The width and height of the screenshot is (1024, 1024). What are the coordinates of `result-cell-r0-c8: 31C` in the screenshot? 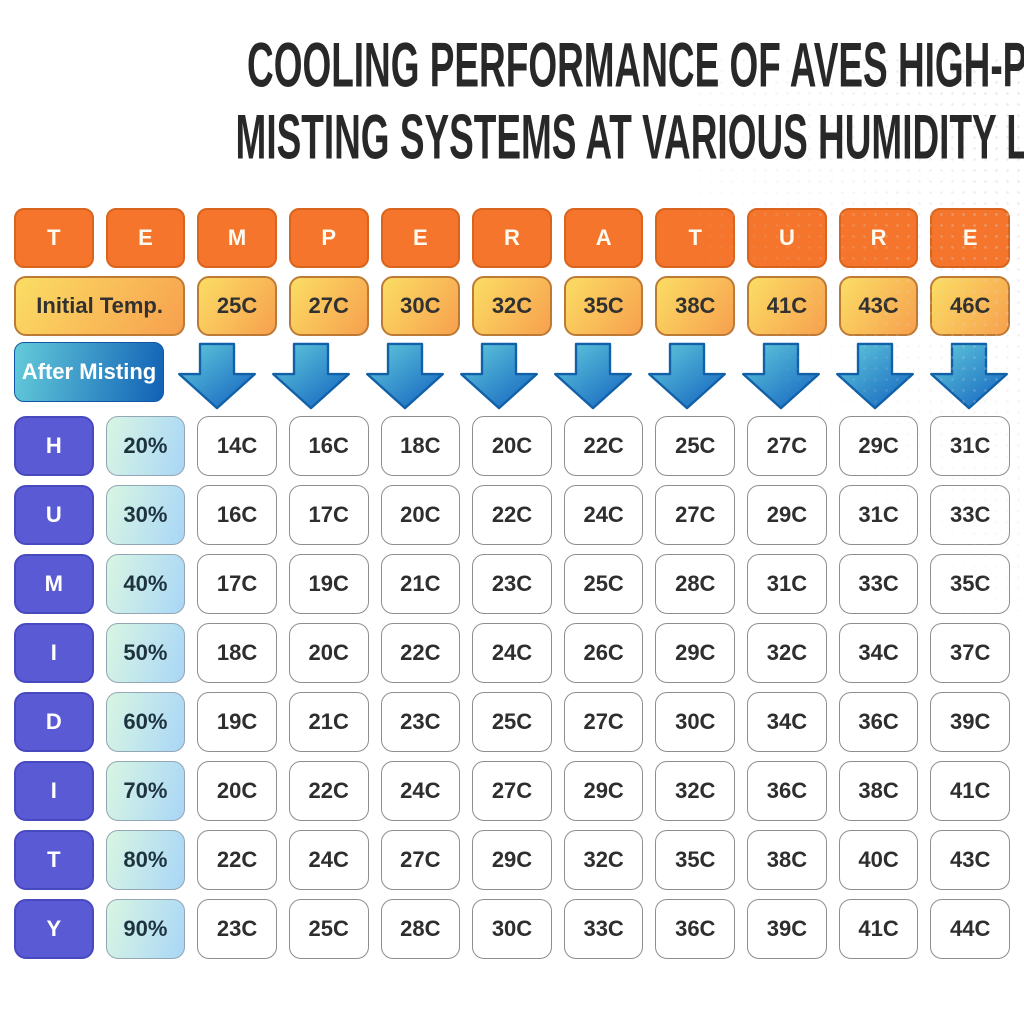 It's located at (970, 446).